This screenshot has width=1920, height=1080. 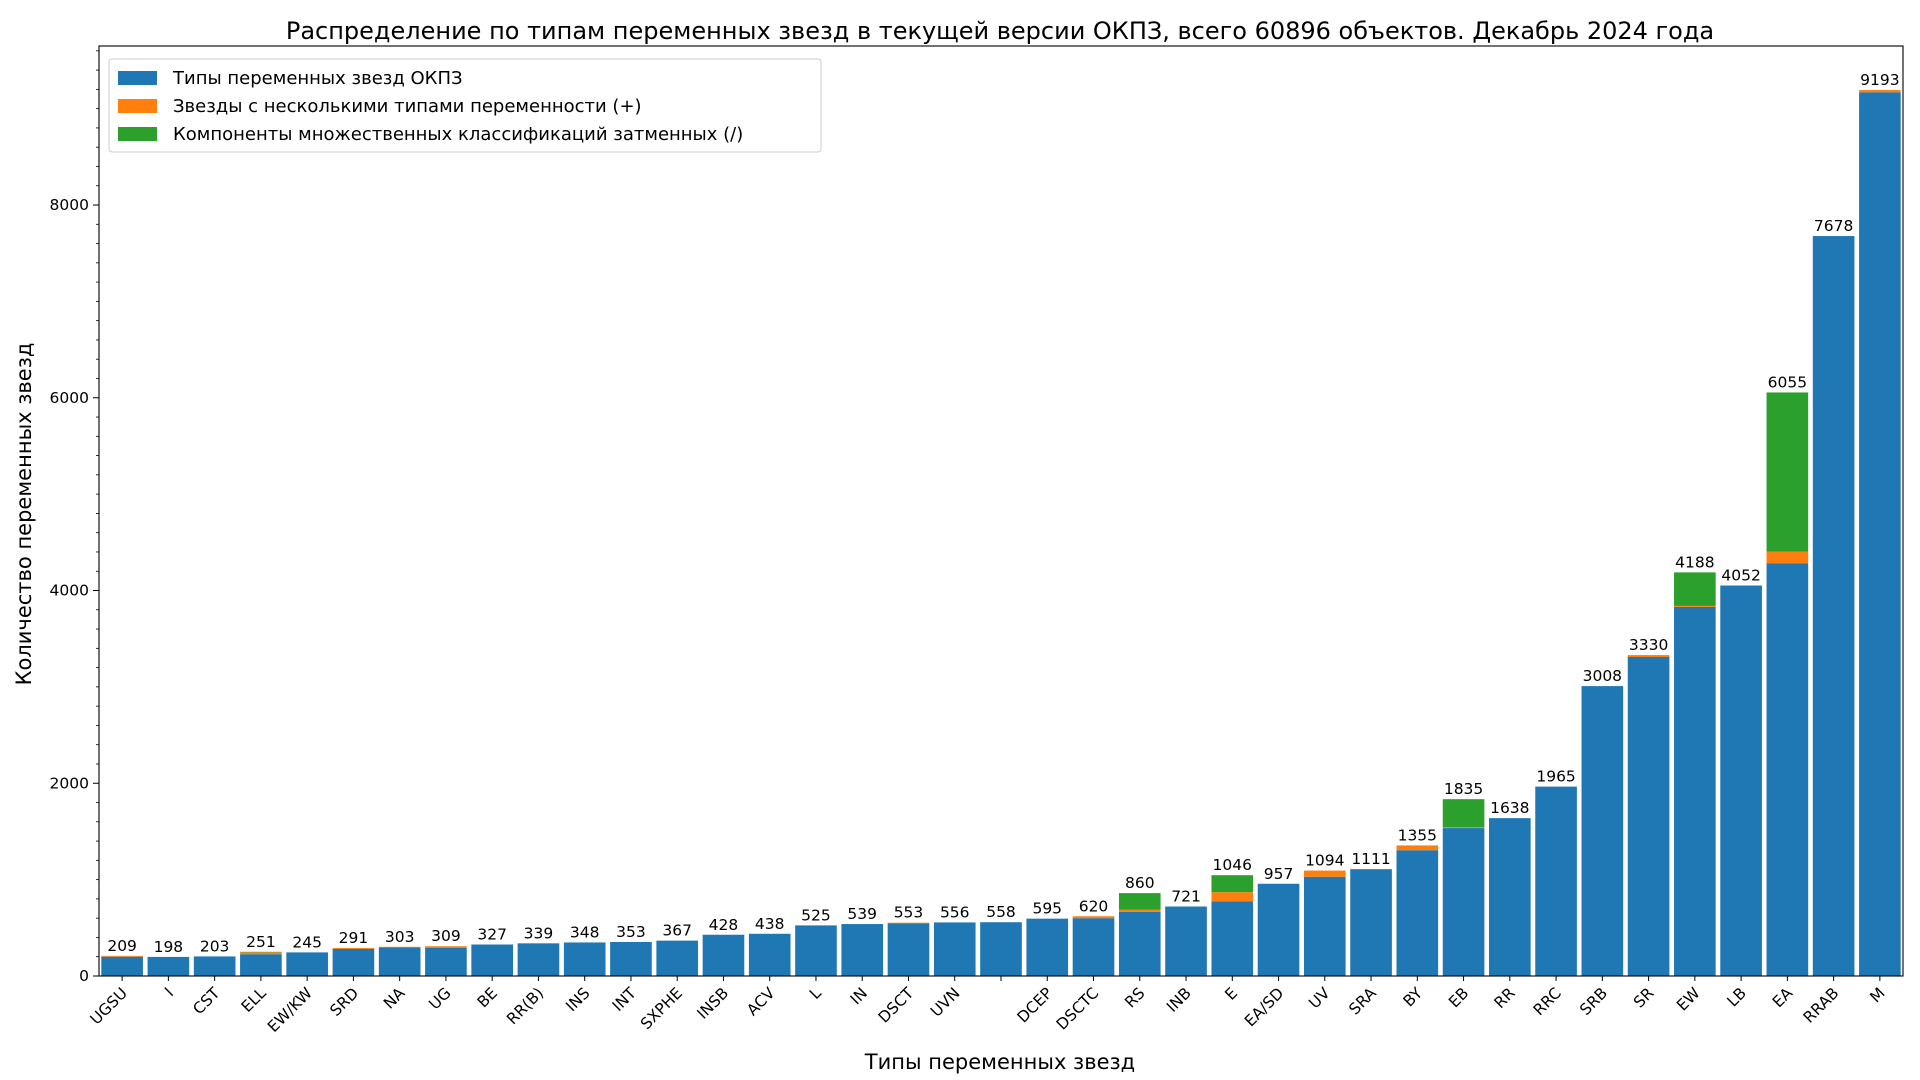 I want to click on value-label: 1355, so click(x=1417, y=835).